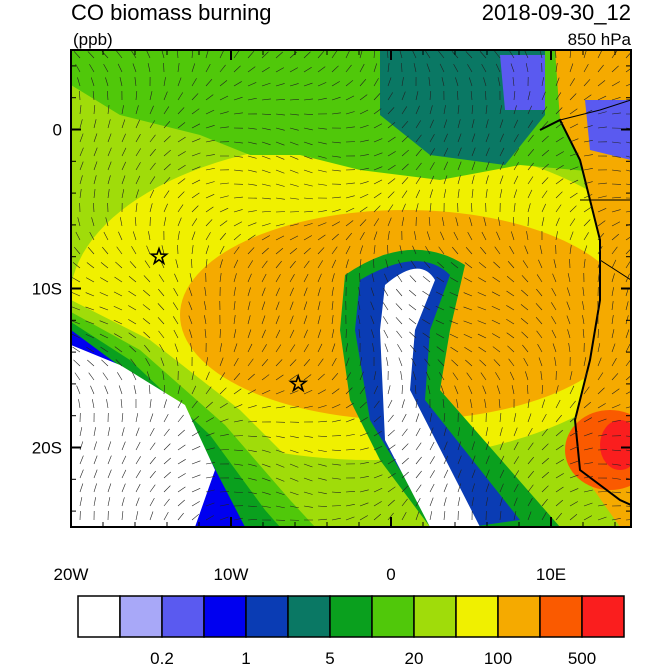 Image resolution: width=650 pixels, height=667 pixels. Describe the element at coordinates (298, 383) in the screenshot. I see `site-marker` at that location.